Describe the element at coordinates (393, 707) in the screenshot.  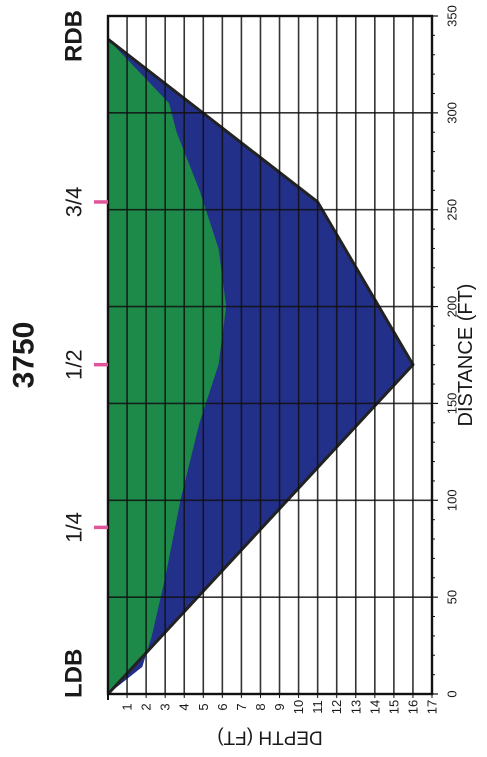
I see `depth-tick-15: 15` at that location.